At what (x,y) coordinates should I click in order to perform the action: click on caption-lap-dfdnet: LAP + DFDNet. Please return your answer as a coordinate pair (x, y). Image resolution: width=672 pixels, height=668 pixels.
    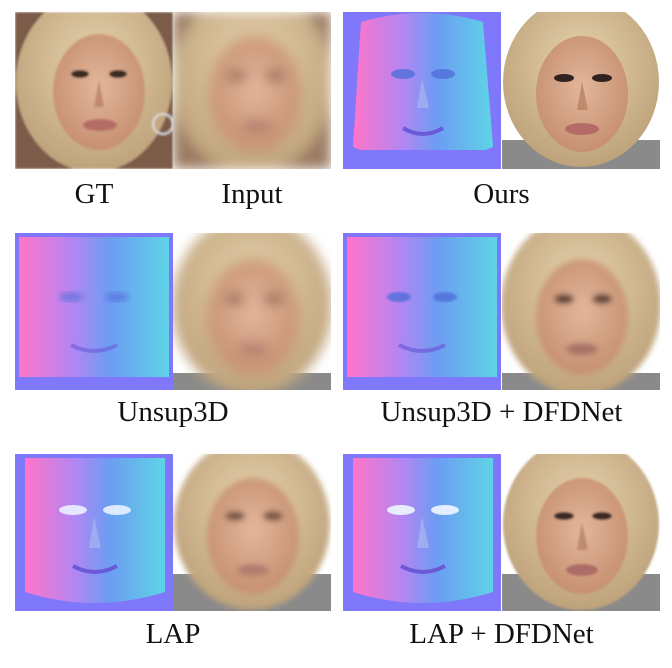
    Looking at the image, I should click on (501, 634).